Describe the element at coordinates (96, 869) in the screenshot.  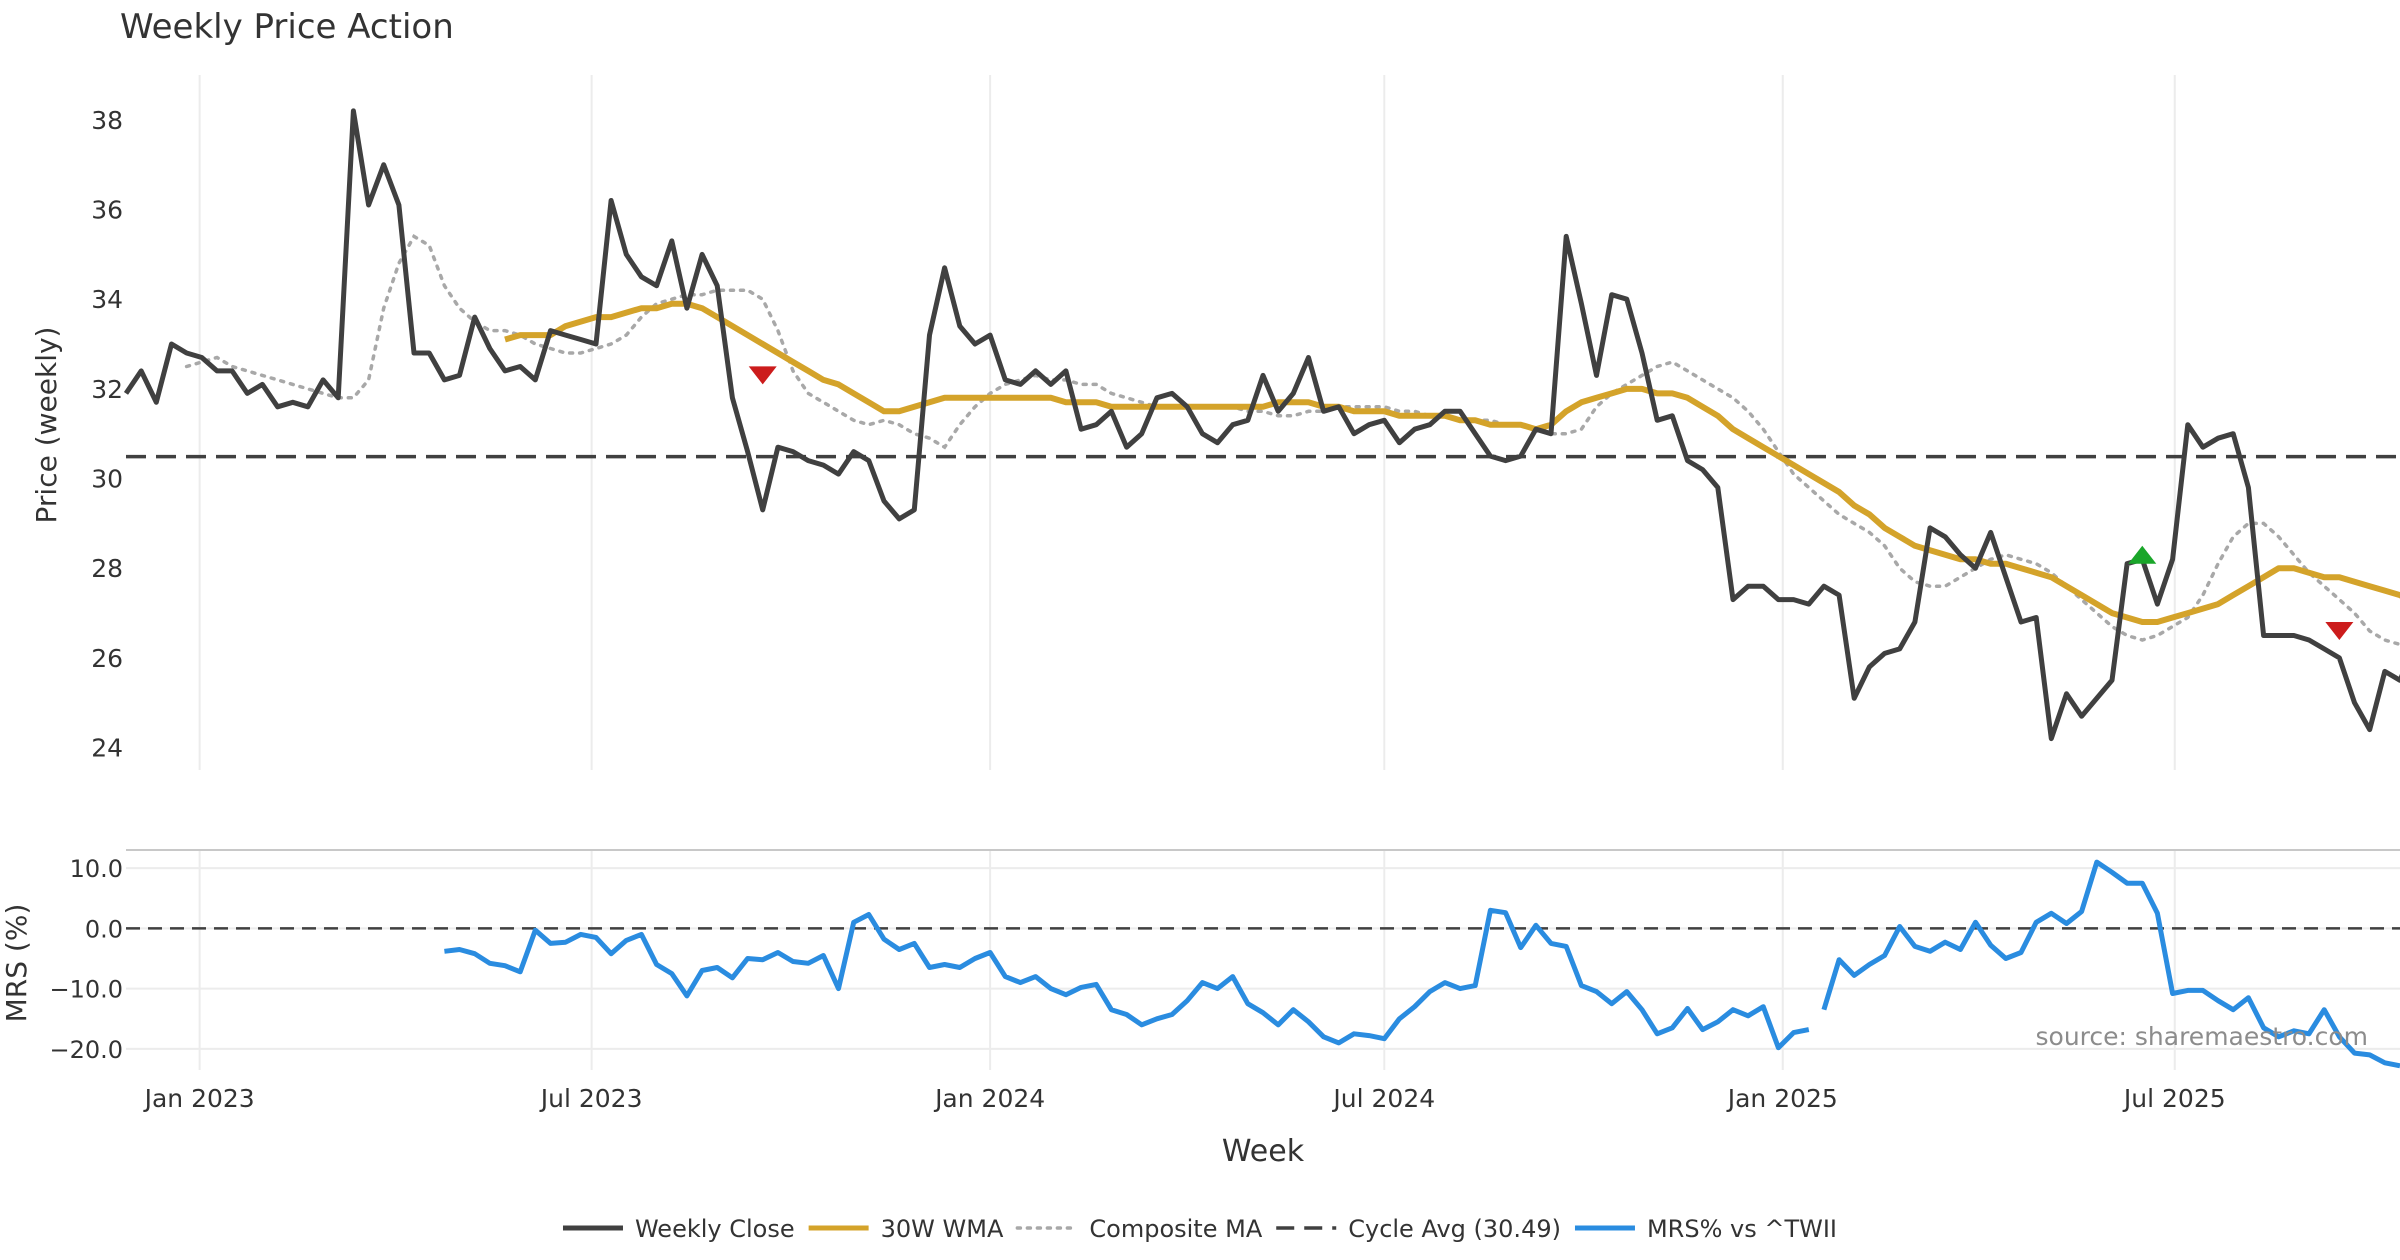
I see `mrs-y-tick-label: 10.0` at that location.